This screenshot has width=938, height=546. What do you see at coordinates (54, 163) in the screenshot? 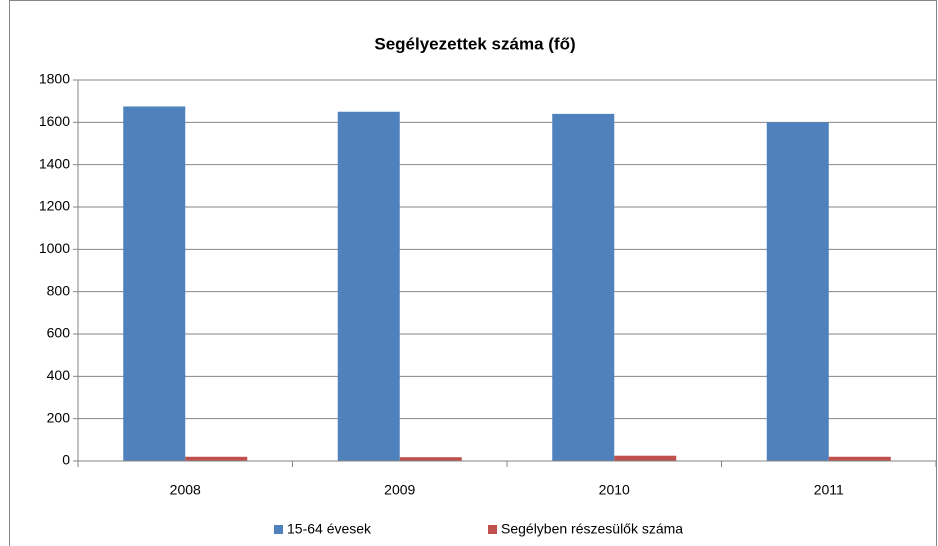
I see `y-tick-label: 1400` at bounding box center [54, 163].